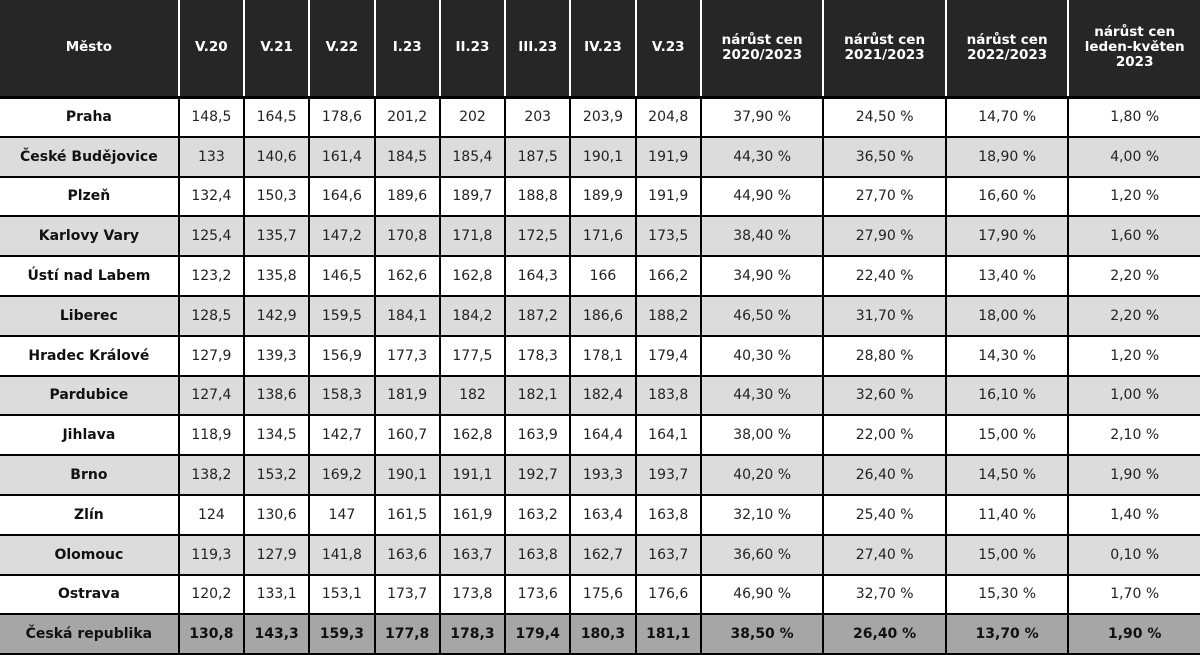  Describe the element at coordinates (884, 395) in the screenshot. I see `value-cell: 32,60 %` at that location.